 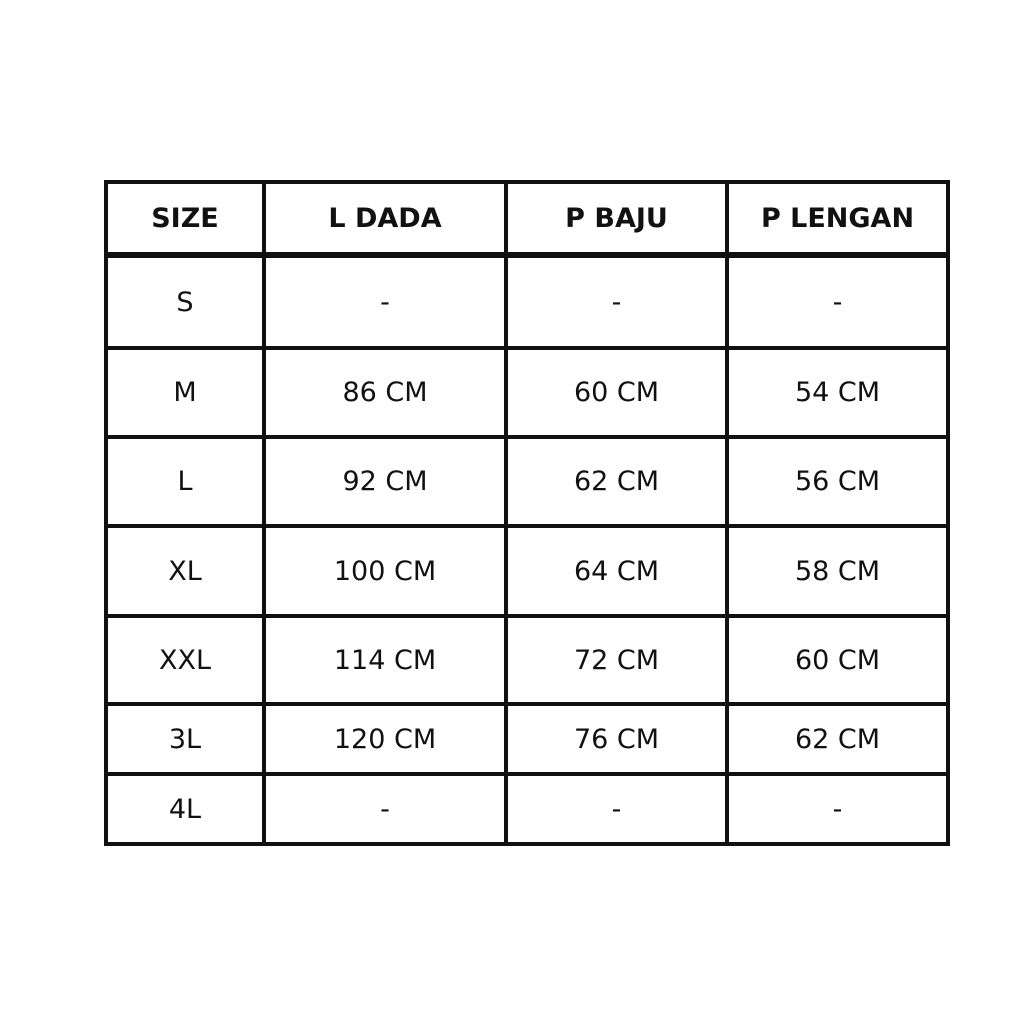 I want to click on size-label-cell: XXL, so click(x=187, y=662).